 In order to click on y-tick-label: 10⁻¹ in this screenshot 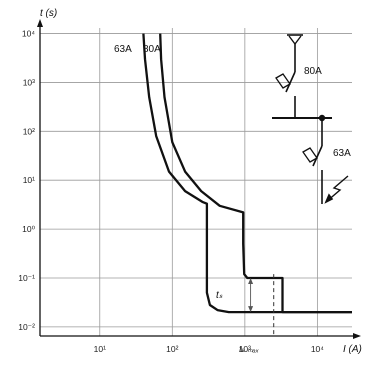, I will do `click(26, 278)`.